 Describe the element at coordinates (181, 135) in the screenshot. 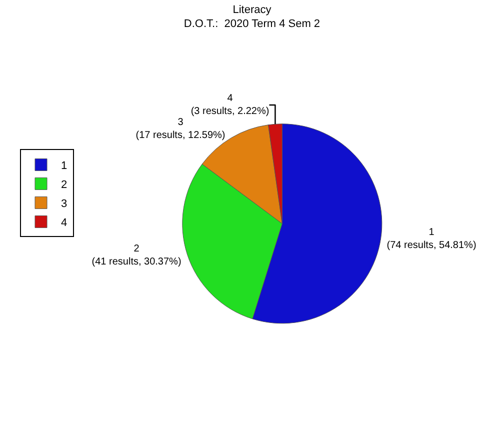

I see `data-label: (17 results, 12.59%)` at that location.